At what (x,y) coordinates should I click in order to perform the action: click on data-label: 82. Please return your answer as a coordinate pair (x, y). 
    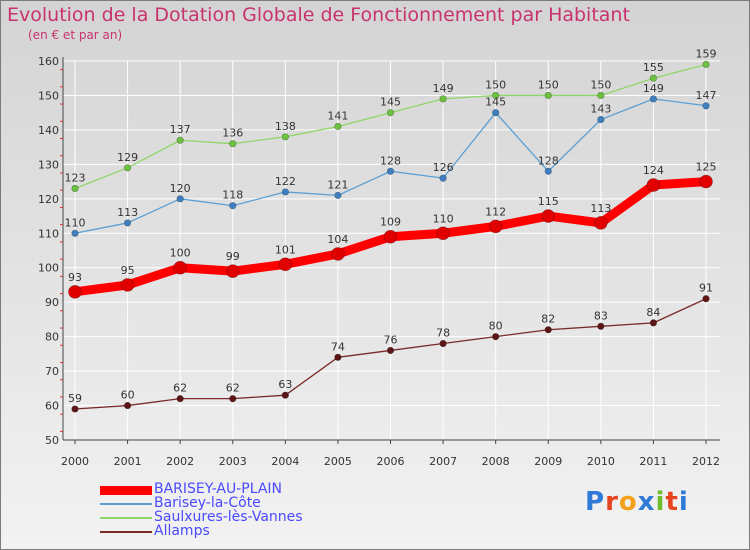
    Looking at the image, I should click on (548, 319).